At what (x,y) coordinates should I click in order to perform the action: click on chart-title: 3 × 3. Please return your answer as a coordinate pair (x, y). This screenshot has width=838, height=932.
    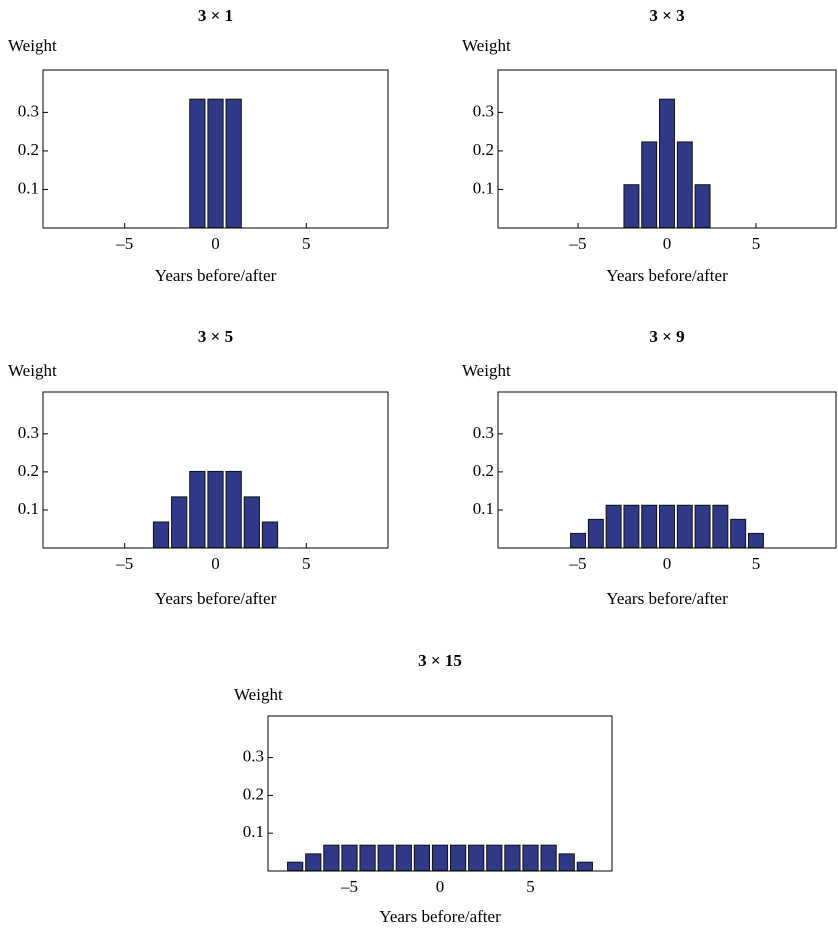
    Looking at the image, I should click on (666, 15).